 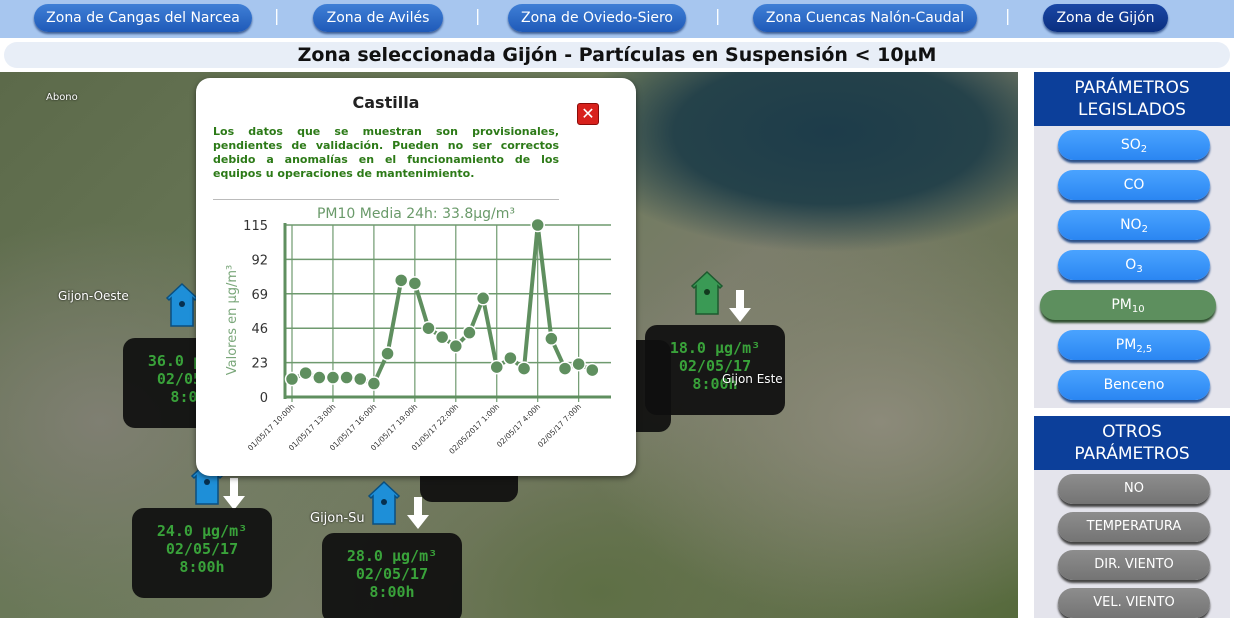 What do you see at coordinates (1130, 145) in the screenshot?
I see `param-label: SO` at bounding box center [1130, 145].